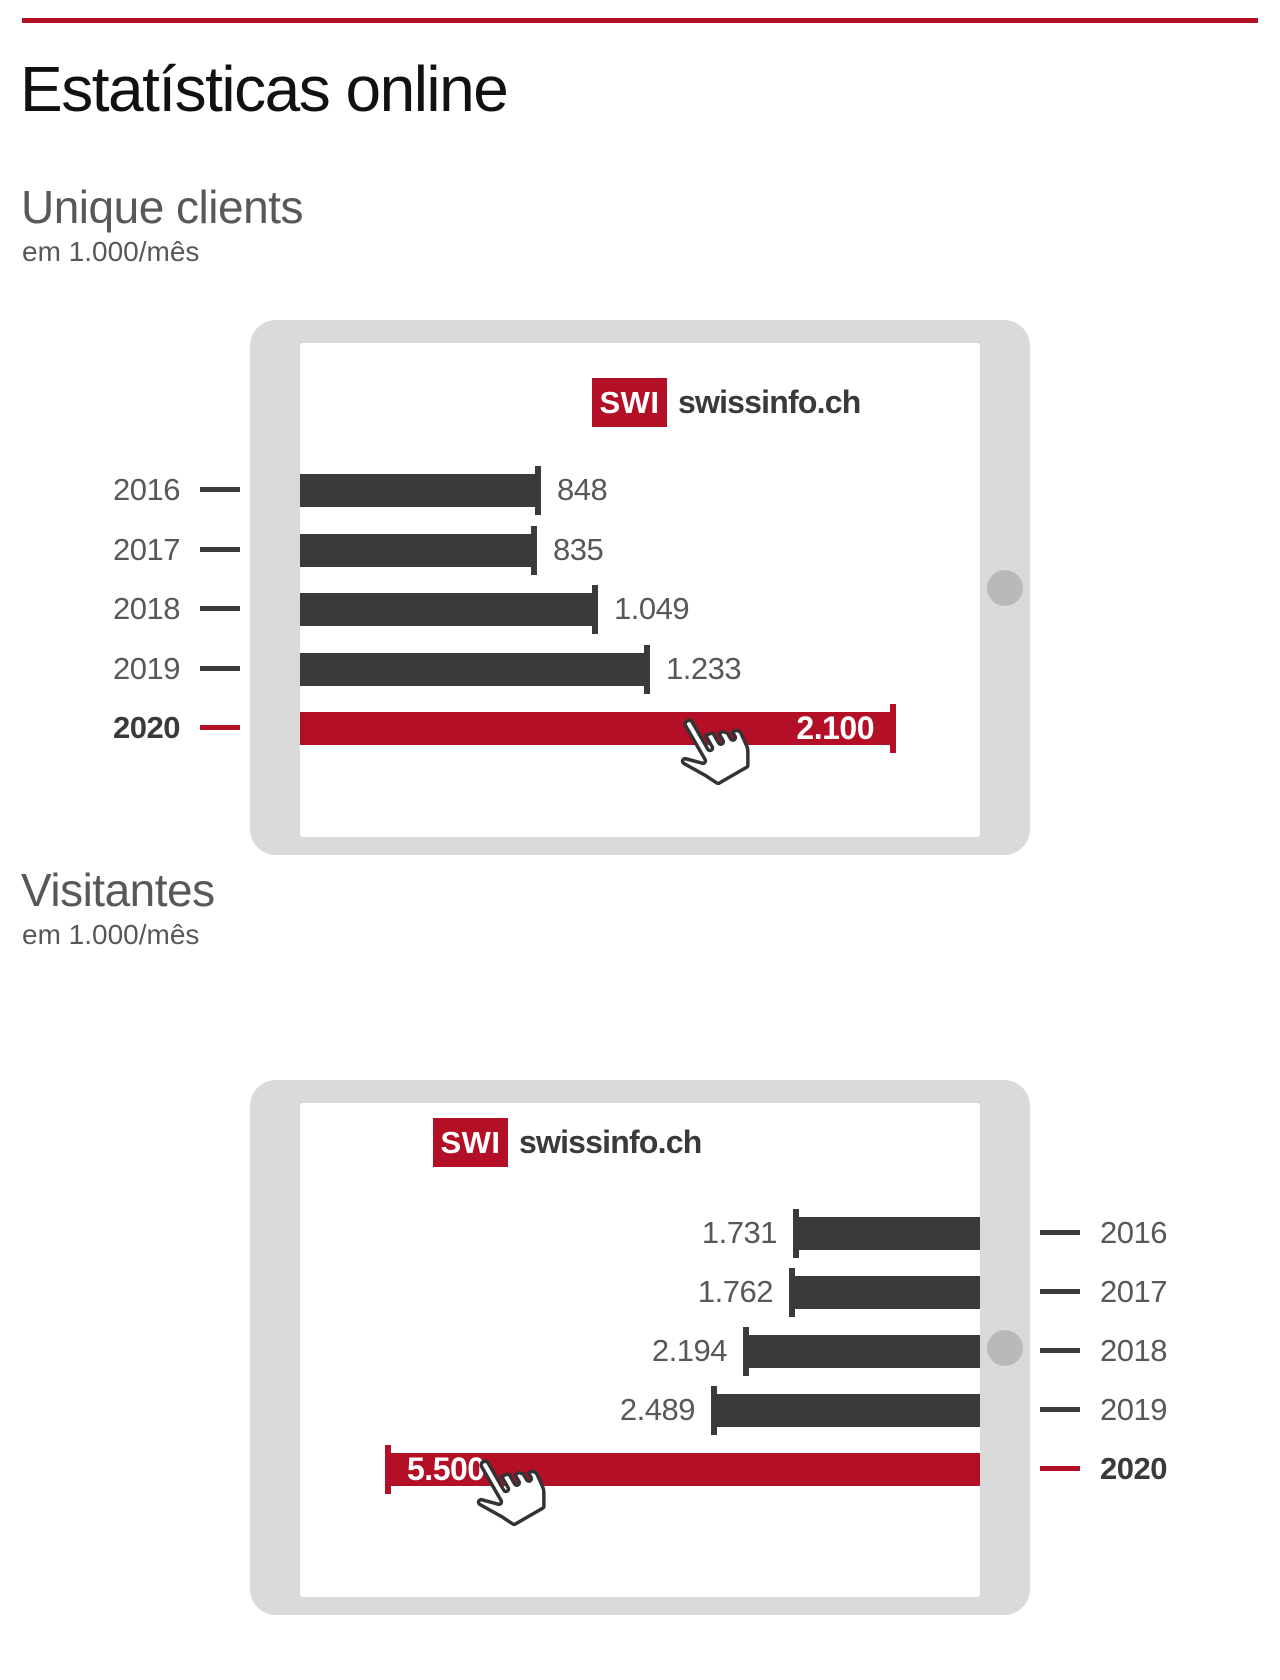 This screenshot has height=1680, width=1280. Describe the element at coordinates (264, 89) in the screenshot. I see `page-title: Estatísticas online` at that location.